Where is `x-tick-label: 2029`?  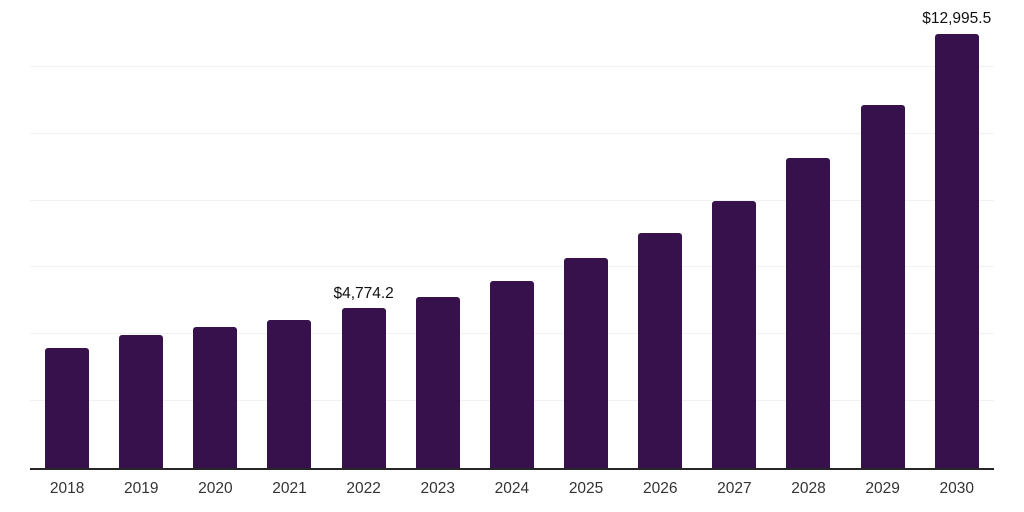
x-tick-label: 2029 is located at coordinates (882, 488).